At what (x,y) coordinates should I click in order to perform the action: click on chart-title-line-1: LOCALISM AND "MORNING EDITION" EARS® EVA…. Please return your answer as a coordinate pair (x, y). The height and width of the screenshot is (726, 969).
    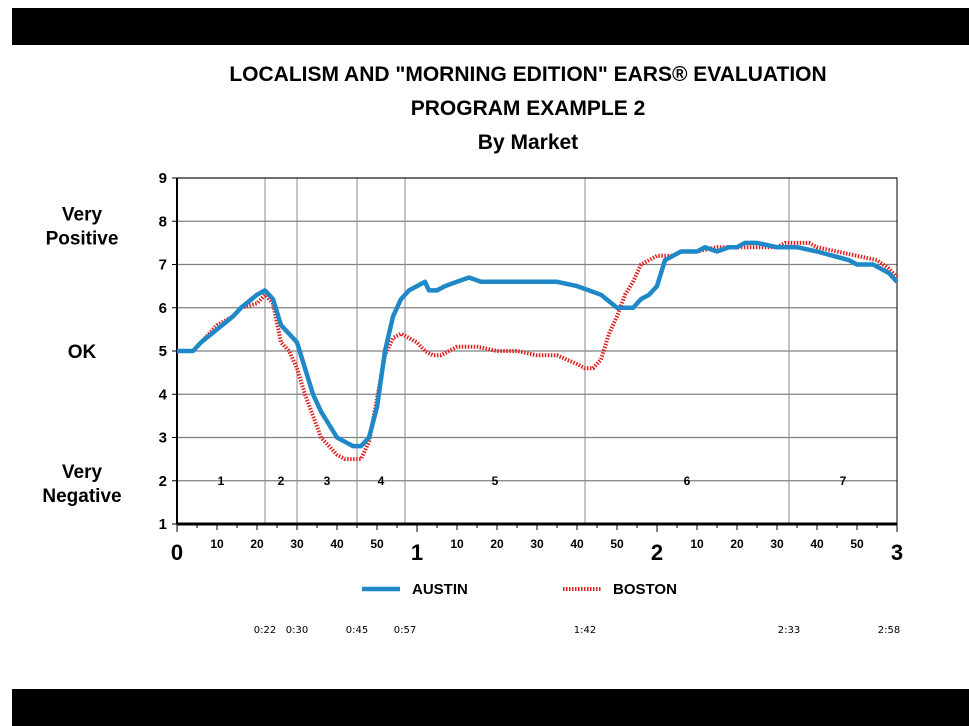
    Looking at the image, I should click on (528, 74).